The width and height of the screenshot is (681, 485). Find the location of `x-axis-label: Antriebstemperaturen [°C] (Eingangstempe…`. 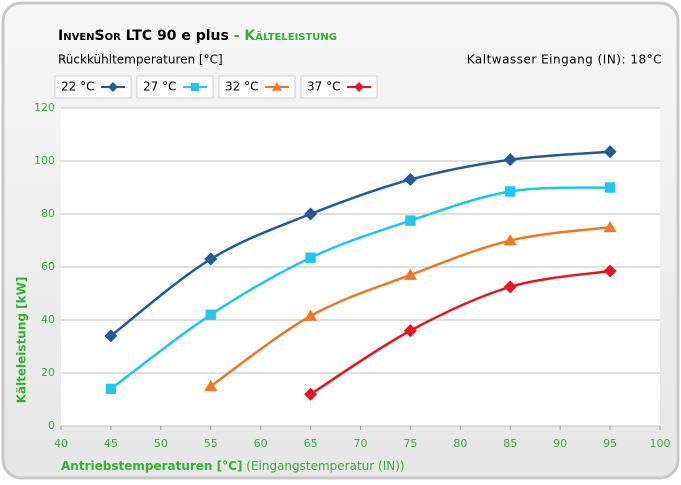

x-axis-label: Antriebstemperaturen [°C] (Eingangstempe… is located at coordinates (233, 466).